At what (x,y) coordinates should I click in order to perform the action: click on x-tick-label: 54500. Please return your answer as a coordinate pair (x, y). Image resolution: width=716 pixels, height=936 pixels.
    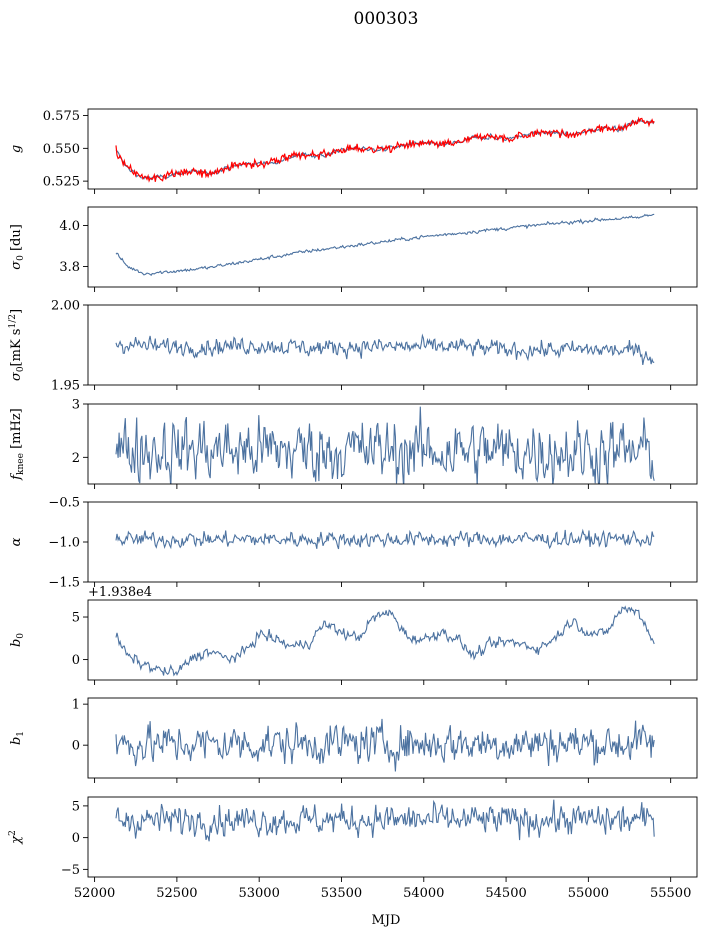
    Looking at the image, I should click on (505, 893).